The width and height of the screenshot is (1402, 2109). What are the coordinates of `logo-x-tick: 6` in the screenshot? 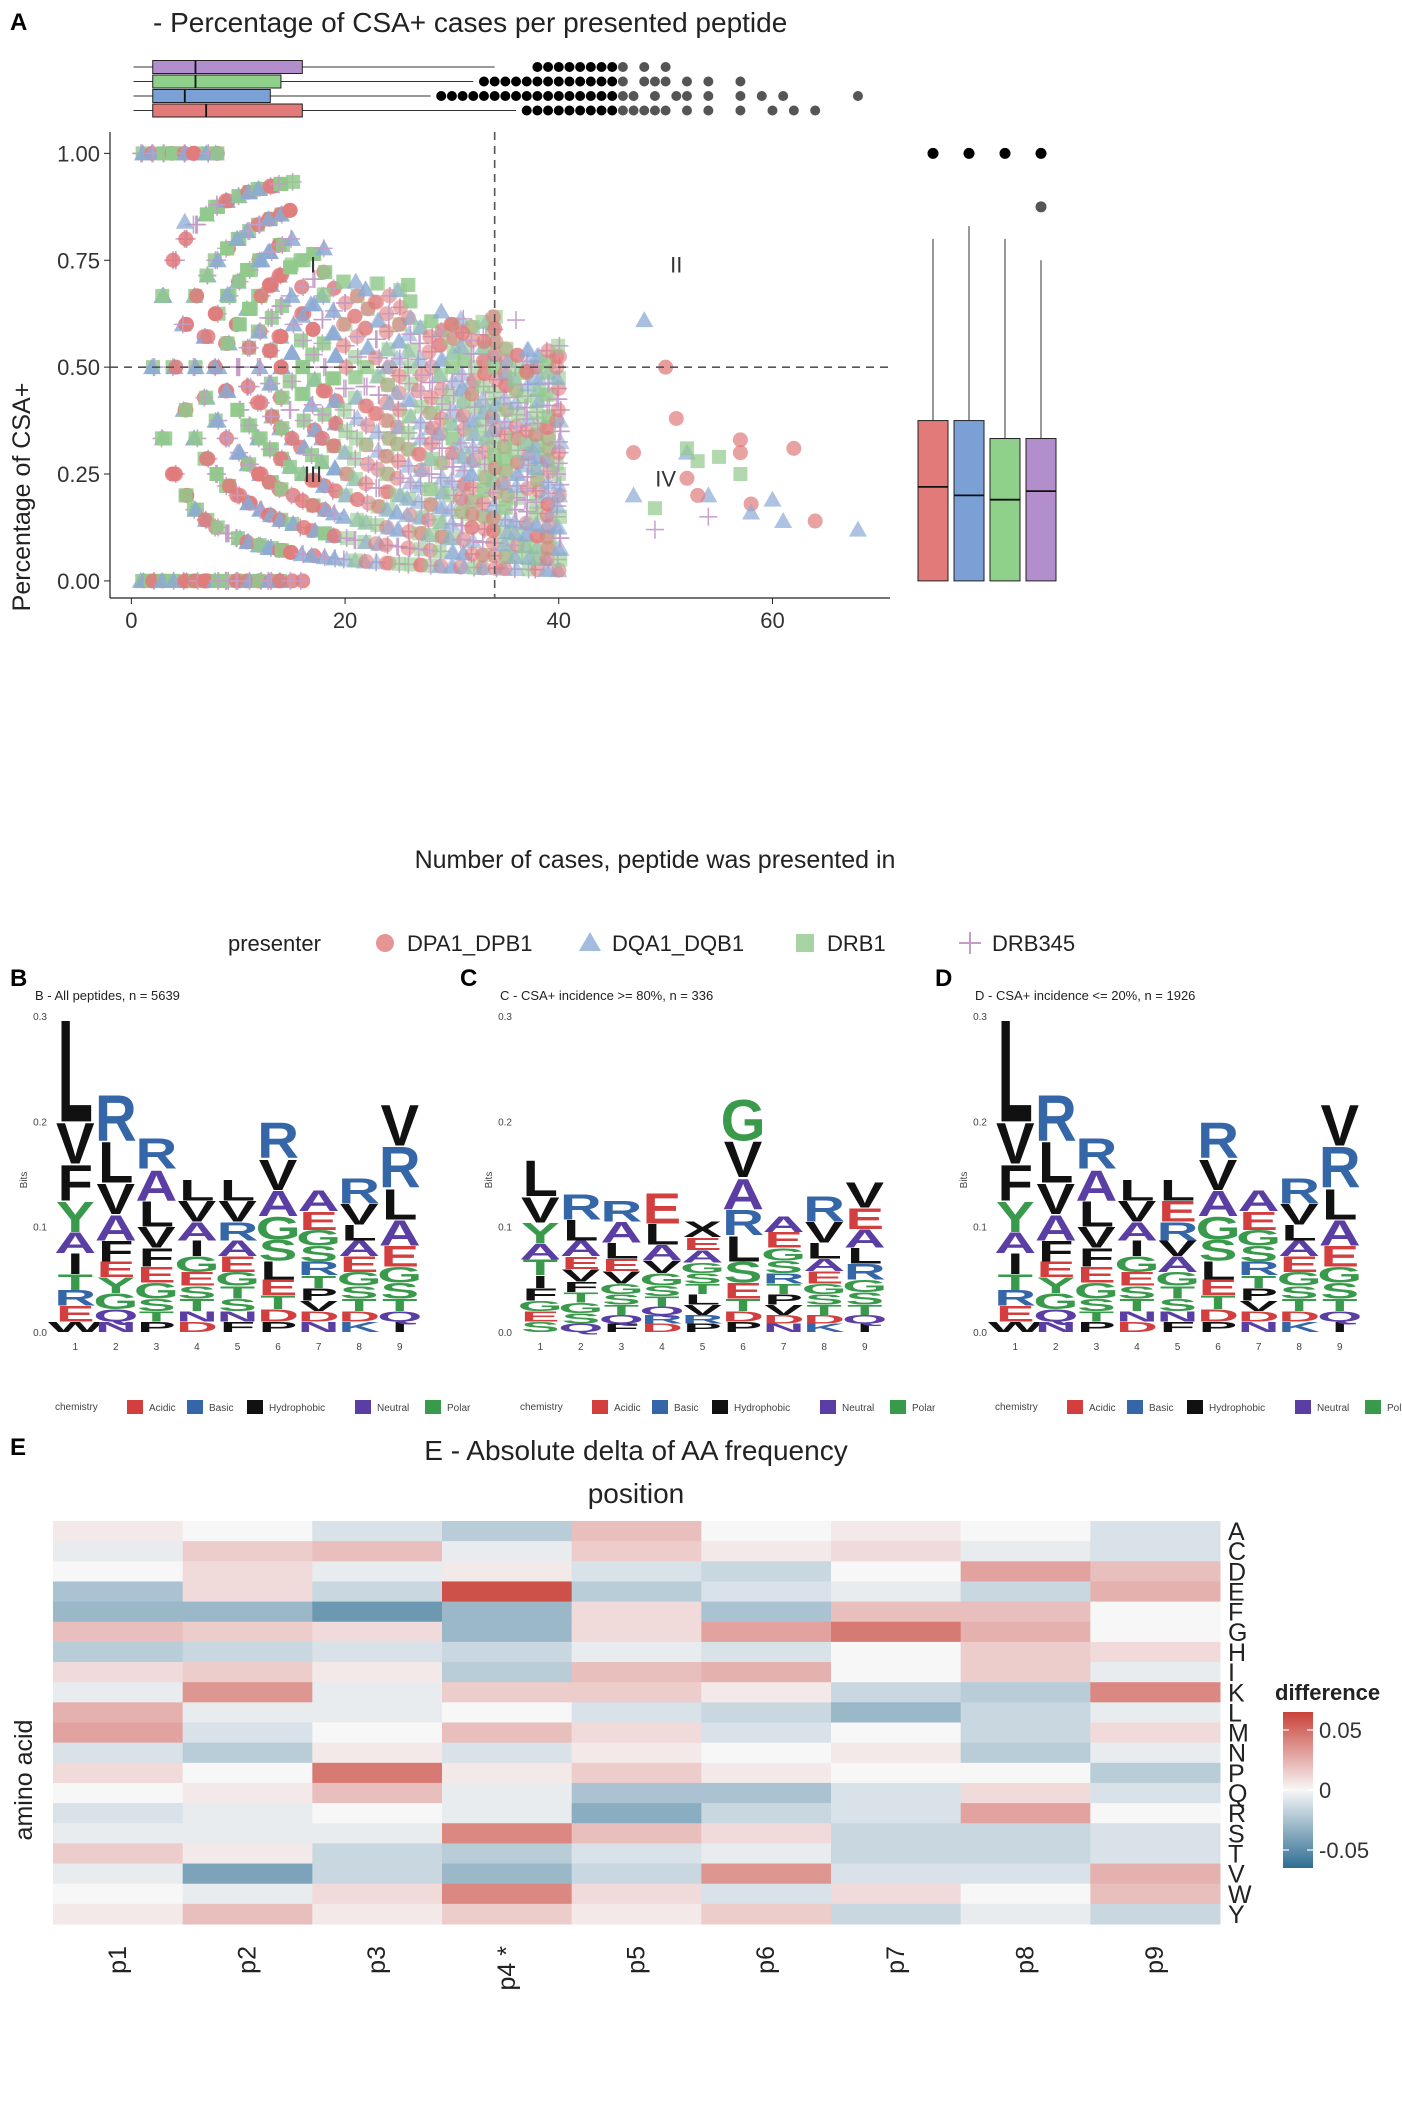 It's located at (278, 1347).